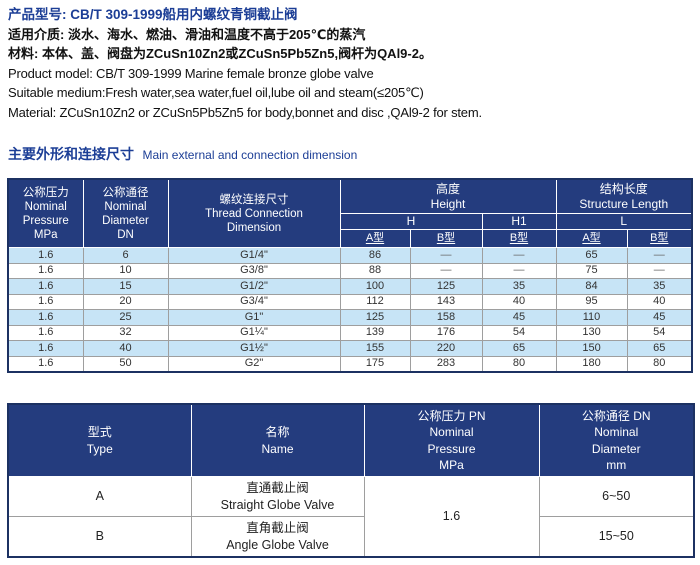 Image resolution: width=700 pixels, height=565 pixels. What do you see at coordinates (591, 348) in the screenshot?
I see `dimension-cell: 150` at bounding box center [591, 348].